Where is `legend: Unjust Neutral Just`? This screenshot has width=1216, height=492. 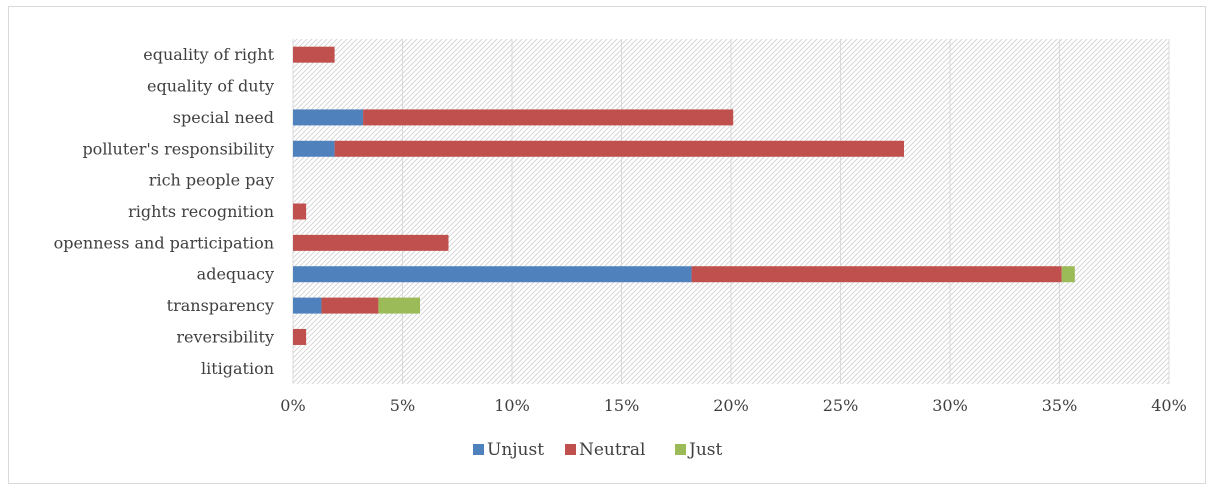 legend: Unjust Neutral Just is located at coordinates (597, 450).